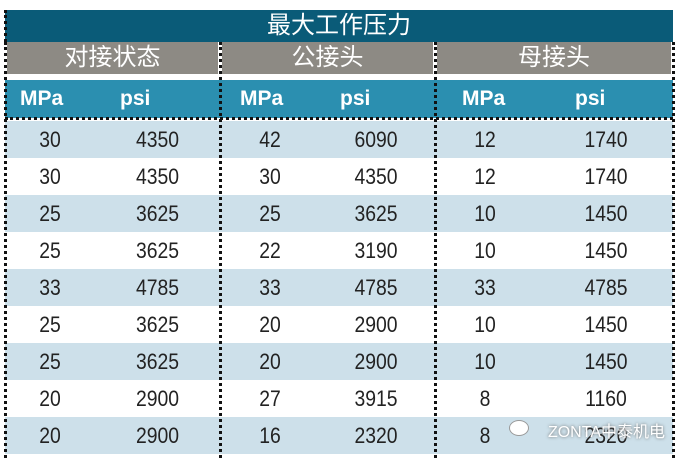 This screenshot has height=460, width=679. I want to click on group-header: 对接状态, so click(112, 58).